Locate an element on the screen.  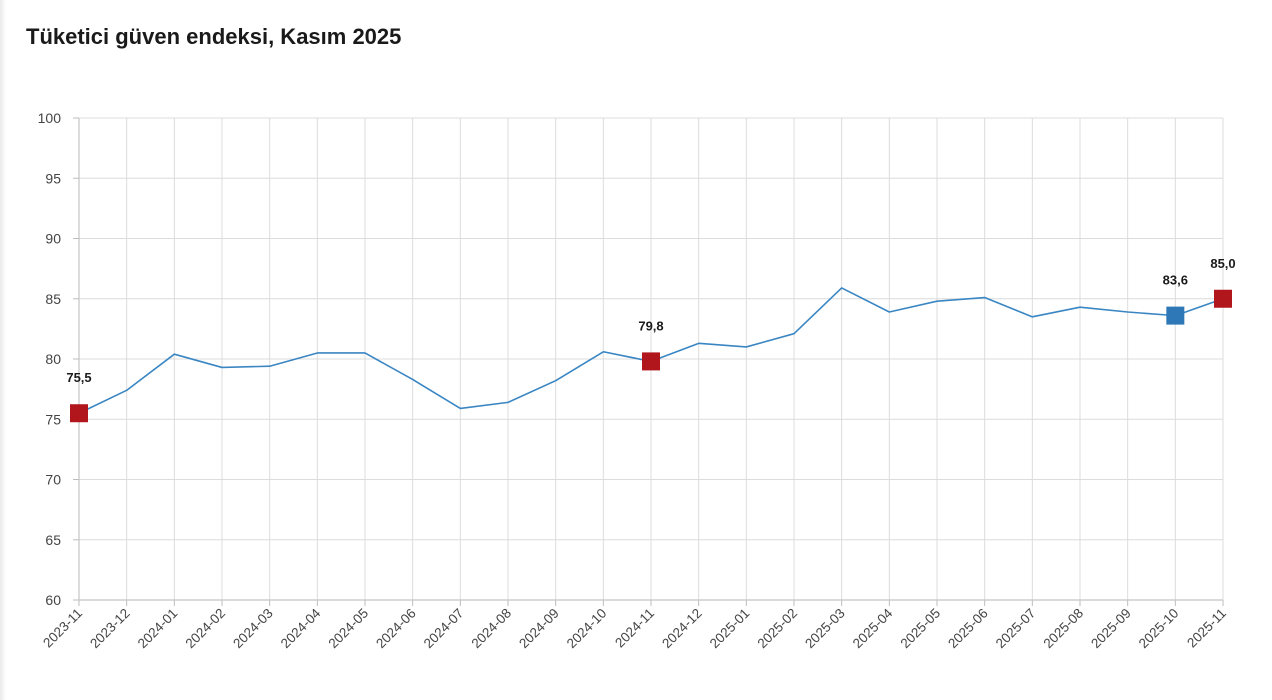
x-tick-label: 2025-09 is located at coordinates (1111, 629).